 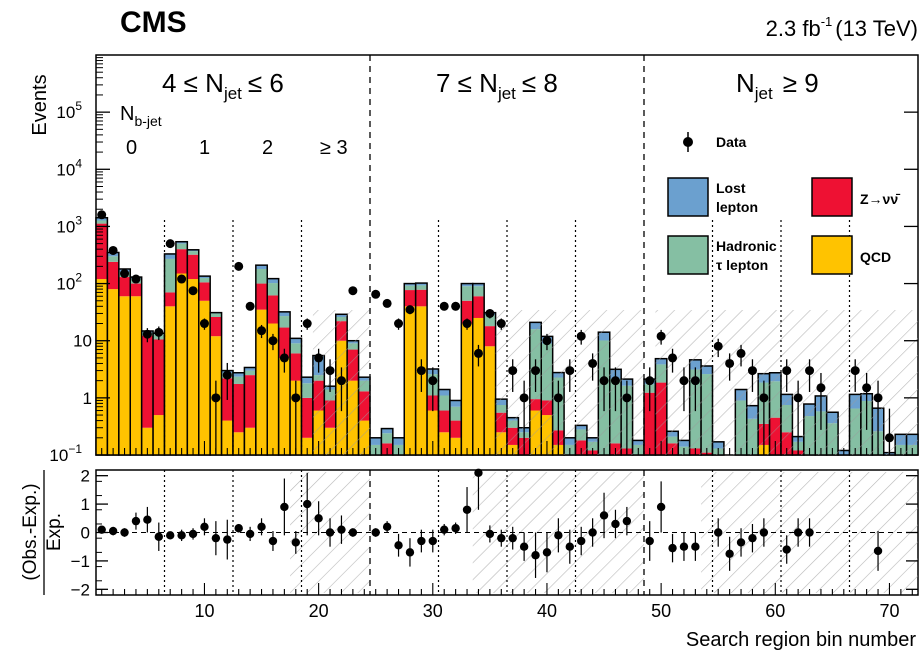 I want to click on bar-z--bin-19, so click(x=307, y=417).